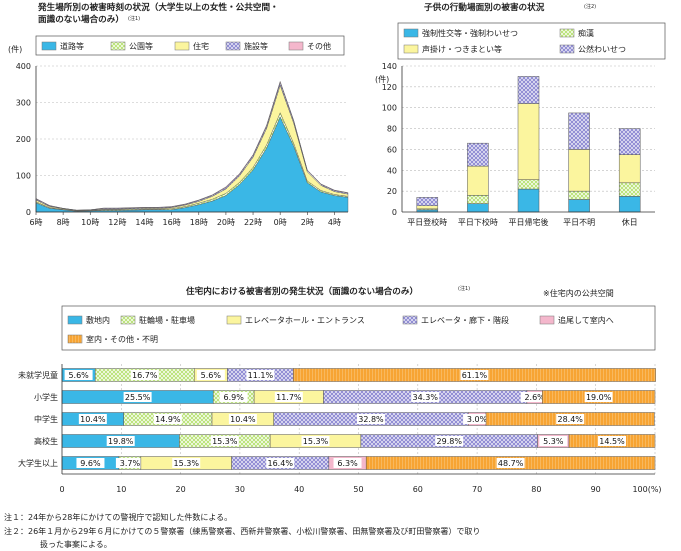 The width and height of the screenshot is (681, 551). What do you see at coordinates (240, 489) in the screenshot?
I see `hbar-xtick-3: 30` at bounding box center [240, 489].